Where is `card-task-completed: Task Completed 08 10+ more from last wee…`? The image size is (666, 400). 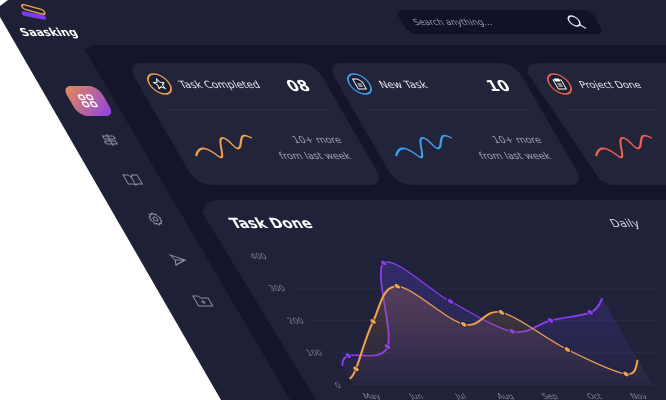 card-task-completed: Task Completed 08 10+ more from last wee… is located at coordinates (255, 124).